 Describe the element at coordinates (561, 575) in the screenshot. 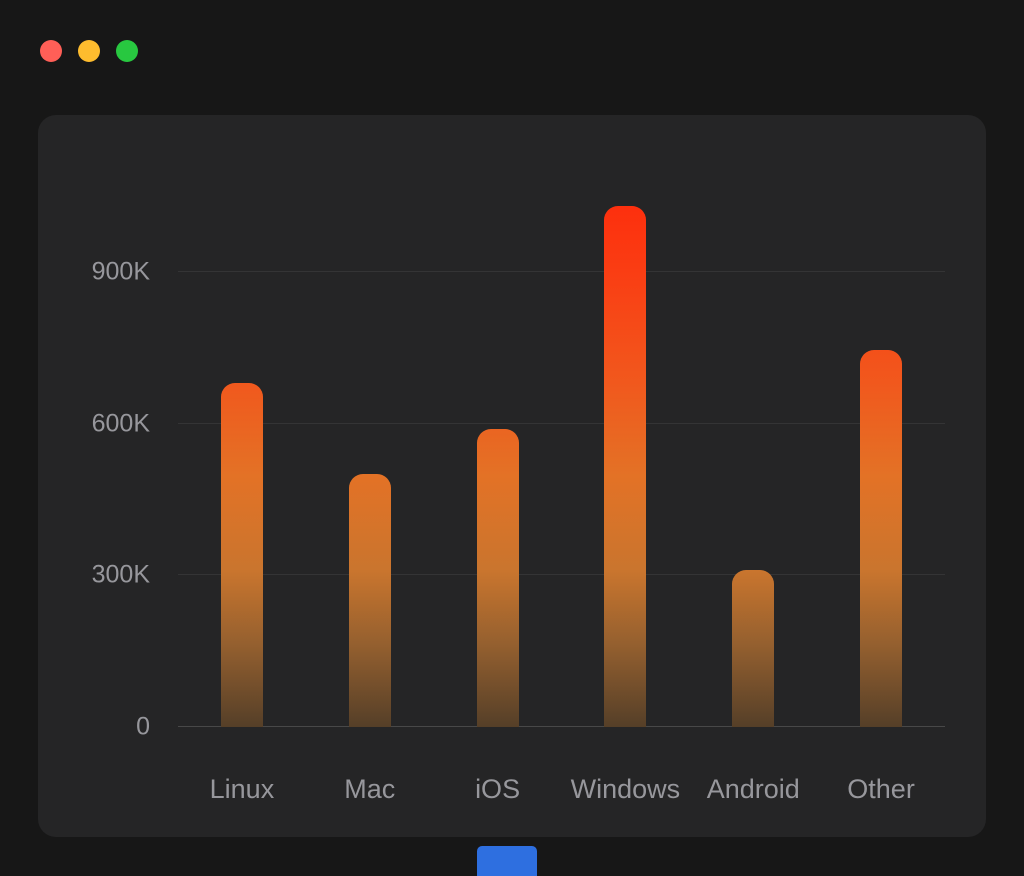

I see `gridline-300k` at that location.